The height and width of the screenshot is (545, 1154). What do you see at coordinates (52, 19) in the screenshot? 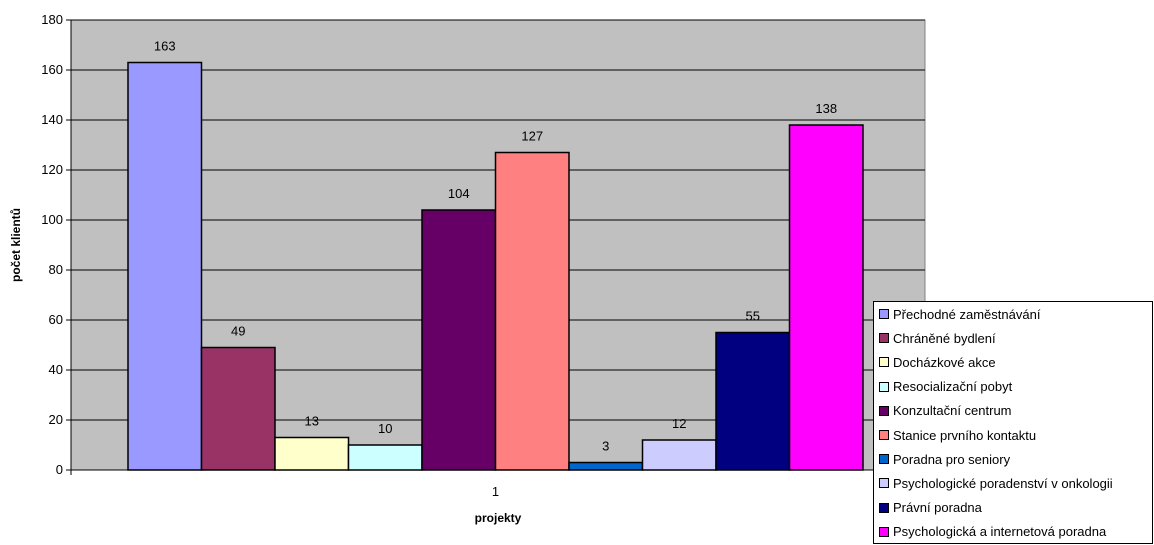
I see `y-tick-label: 180` at bounding box center [52, 19].